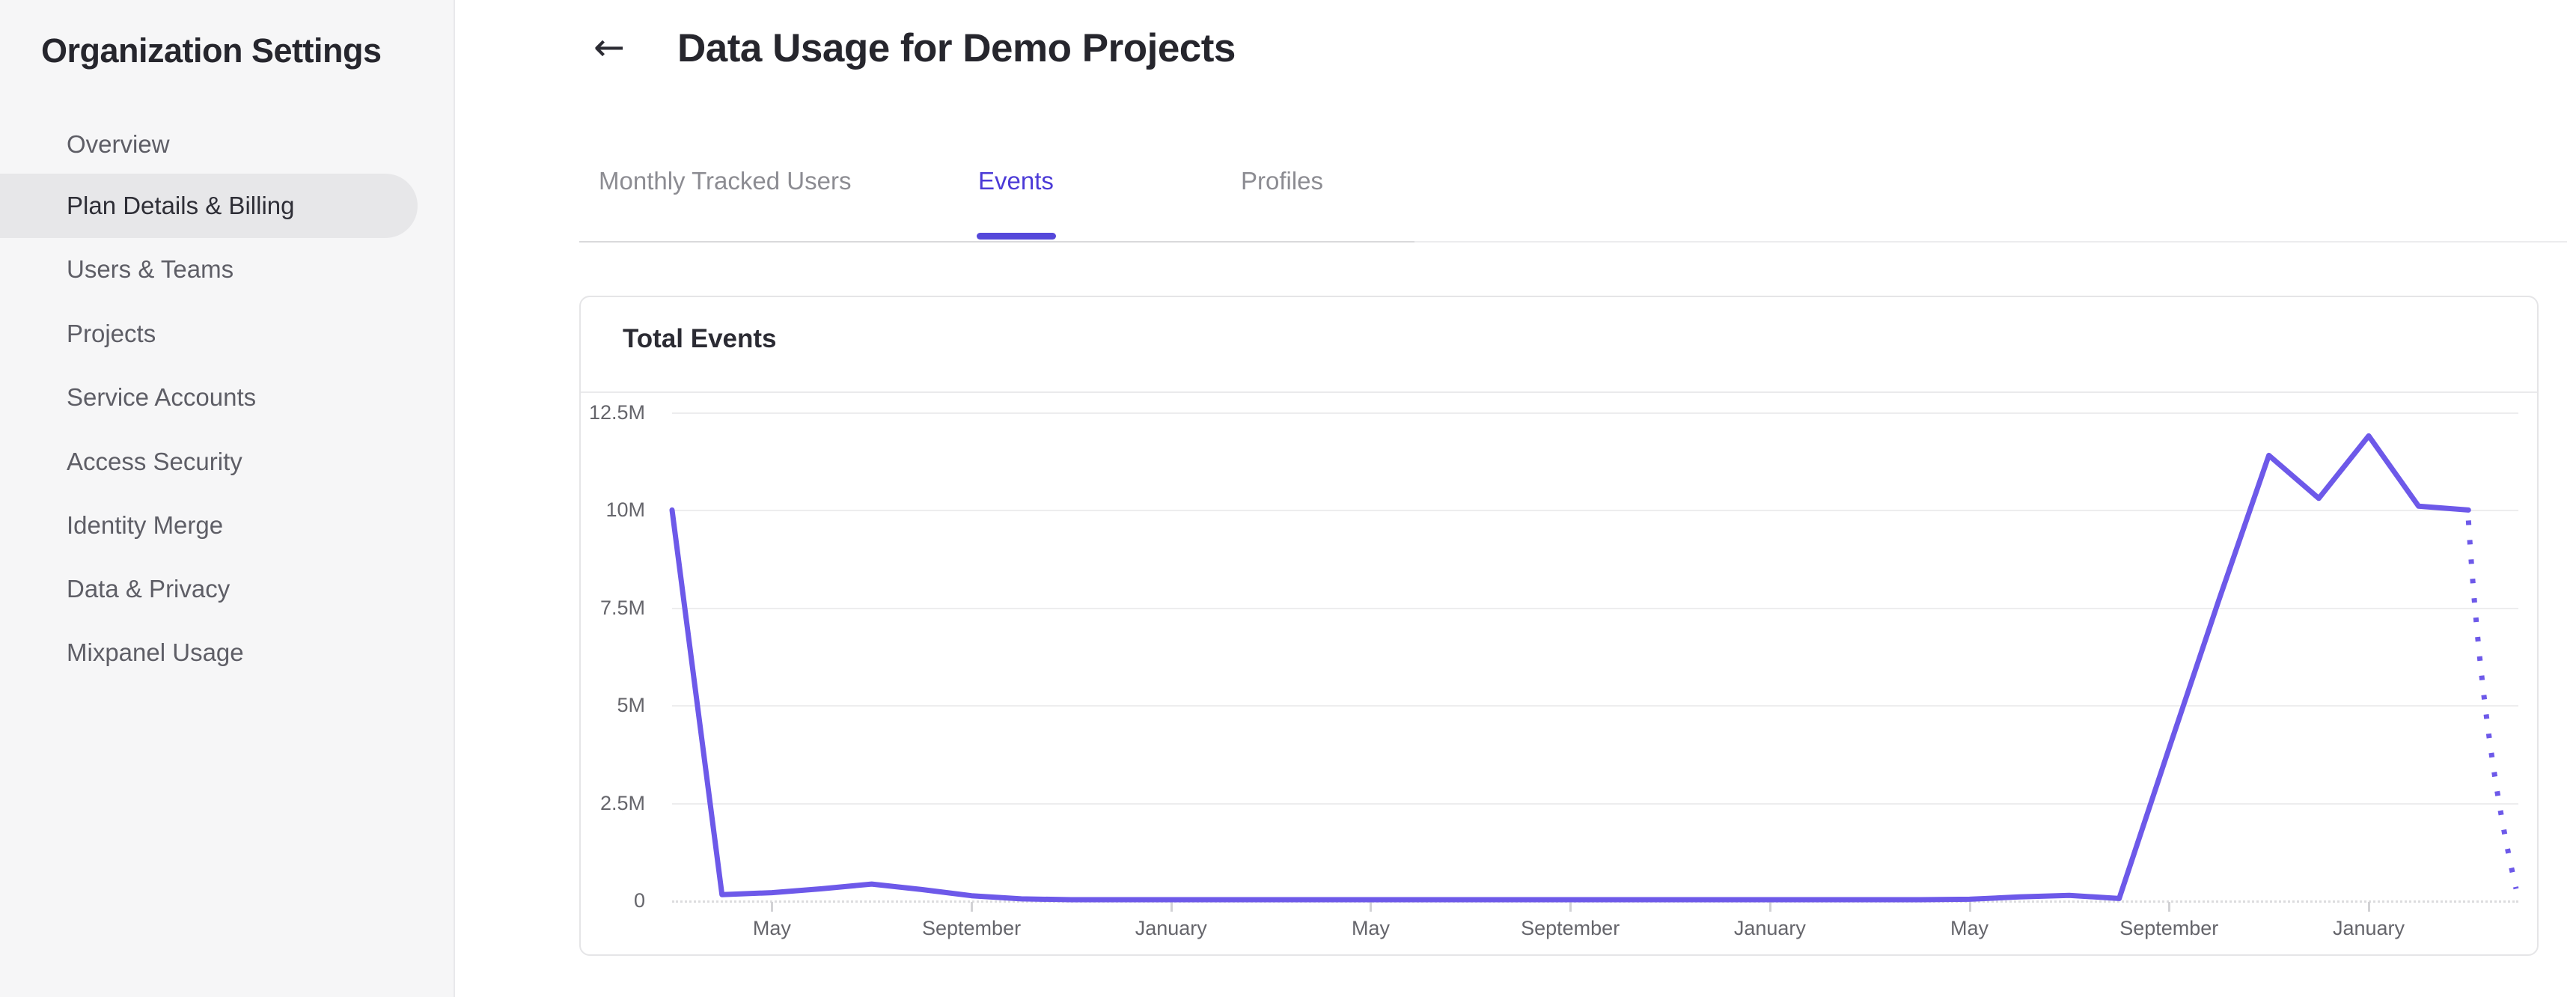  I want to click on sidebar-item-data-privacy: Data & Privacy, so click(149, 589).